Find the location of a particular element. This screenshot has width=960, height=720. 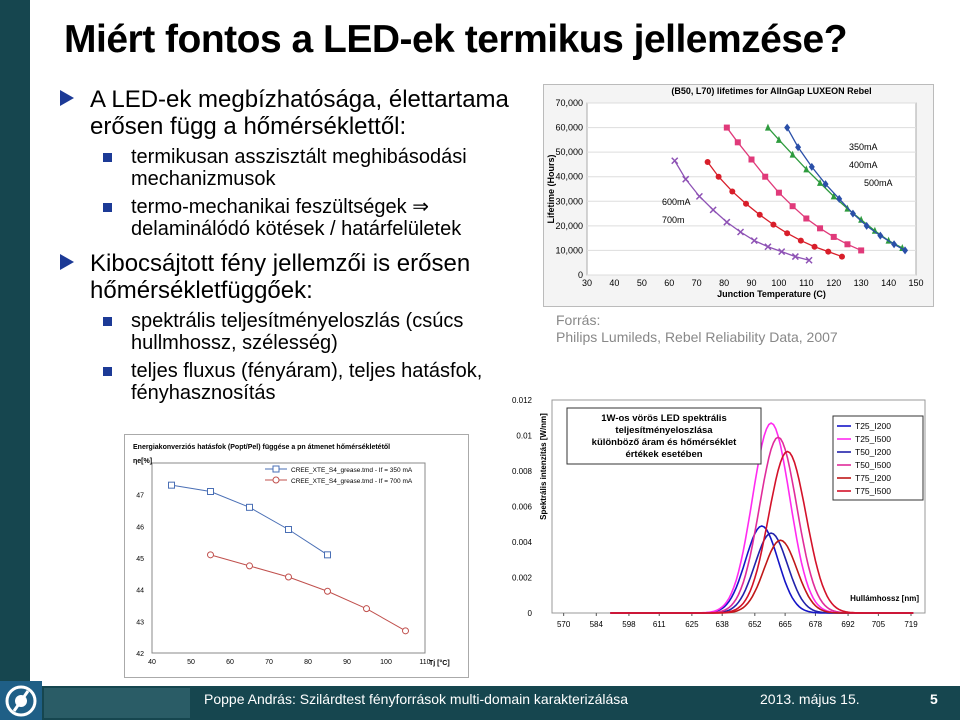

annotation-line: 1W-os vörös LED spektrális is located at coordinates (663, 418).